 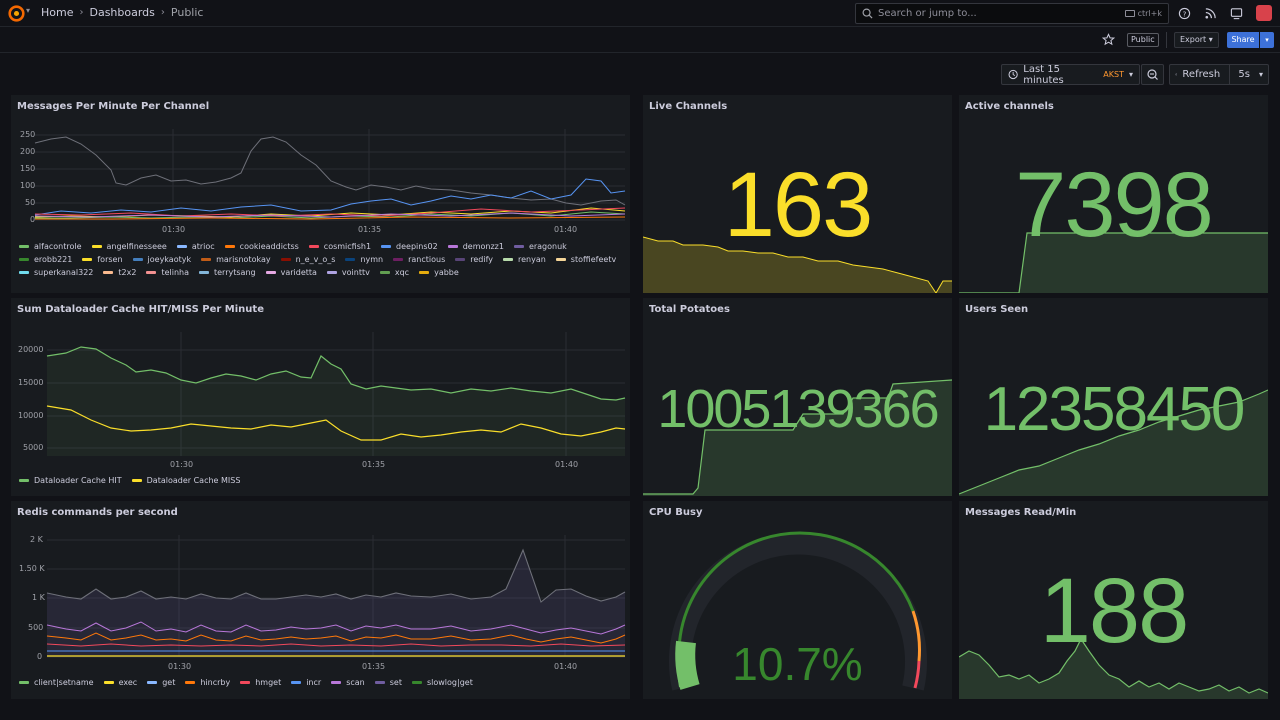 I want to click on panel-title: Sum Dataloader Cache HIT/MISS Per Minute, so click(x=140, y=309).